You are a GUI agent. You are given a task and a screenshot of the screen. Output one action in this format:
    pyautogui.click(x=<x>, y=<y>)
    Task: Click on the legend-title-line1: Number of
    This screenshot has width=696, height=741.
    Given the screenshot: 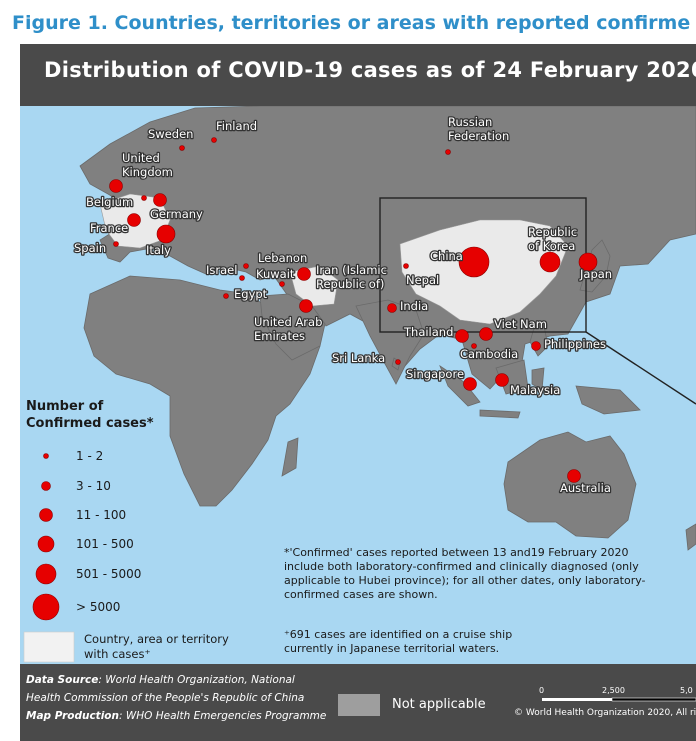 What is the action you would take?
    pyautogui.click(x=65, y=406)
    